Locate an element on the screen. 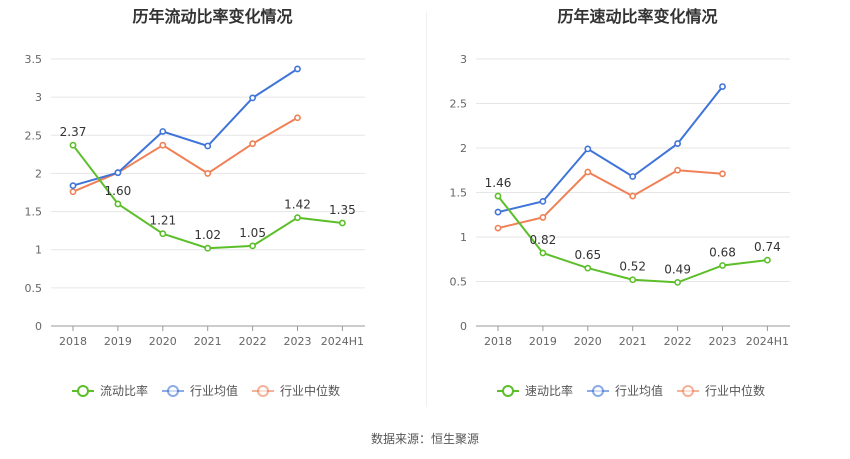  data-label: 0.65 is located at coordinates (587, 255).